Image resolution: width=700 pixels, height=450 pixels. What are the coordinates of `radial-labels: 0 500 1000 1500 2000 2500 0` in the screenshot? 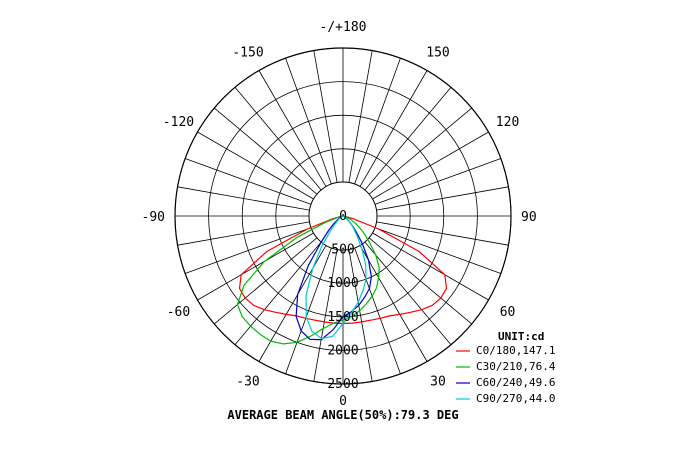 It's located at (342, 309).